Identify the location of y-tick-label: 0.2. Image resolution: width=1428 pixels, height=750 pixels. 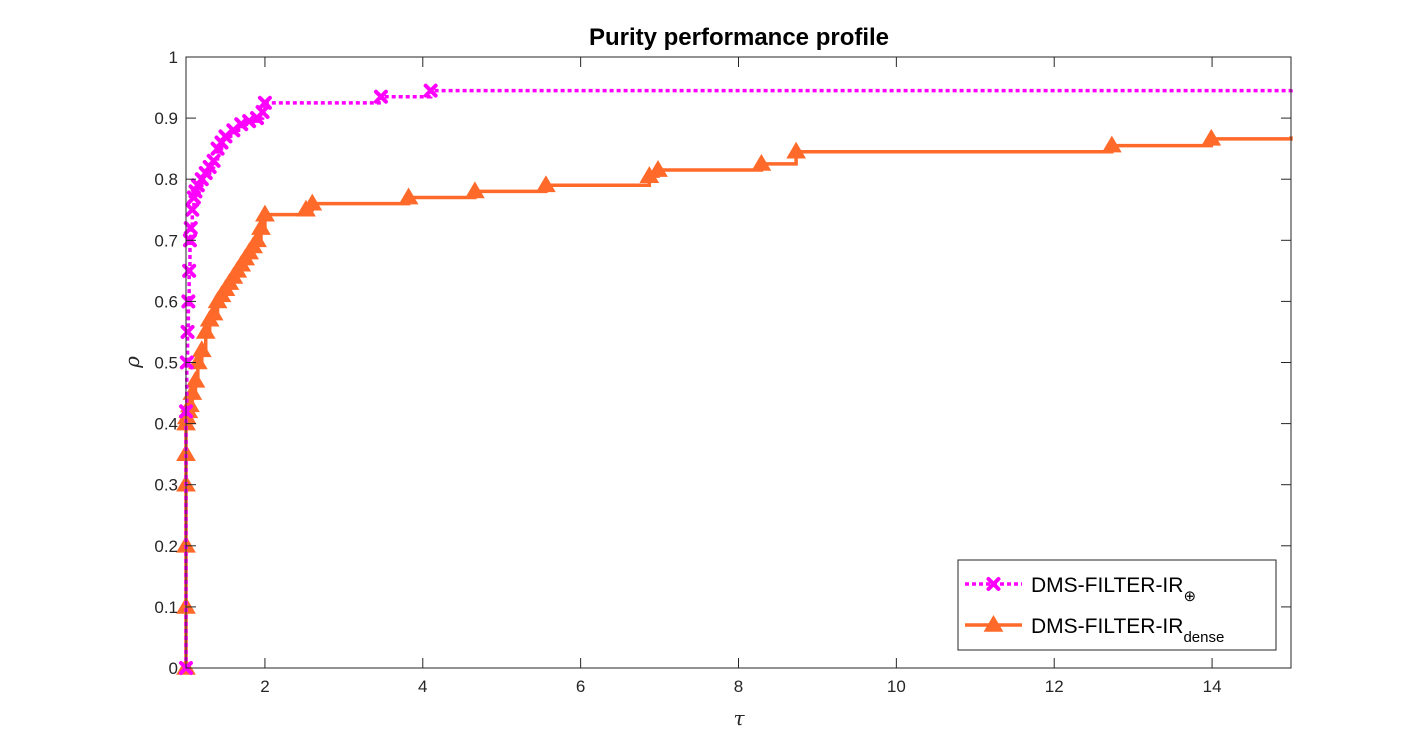
(166, 546).